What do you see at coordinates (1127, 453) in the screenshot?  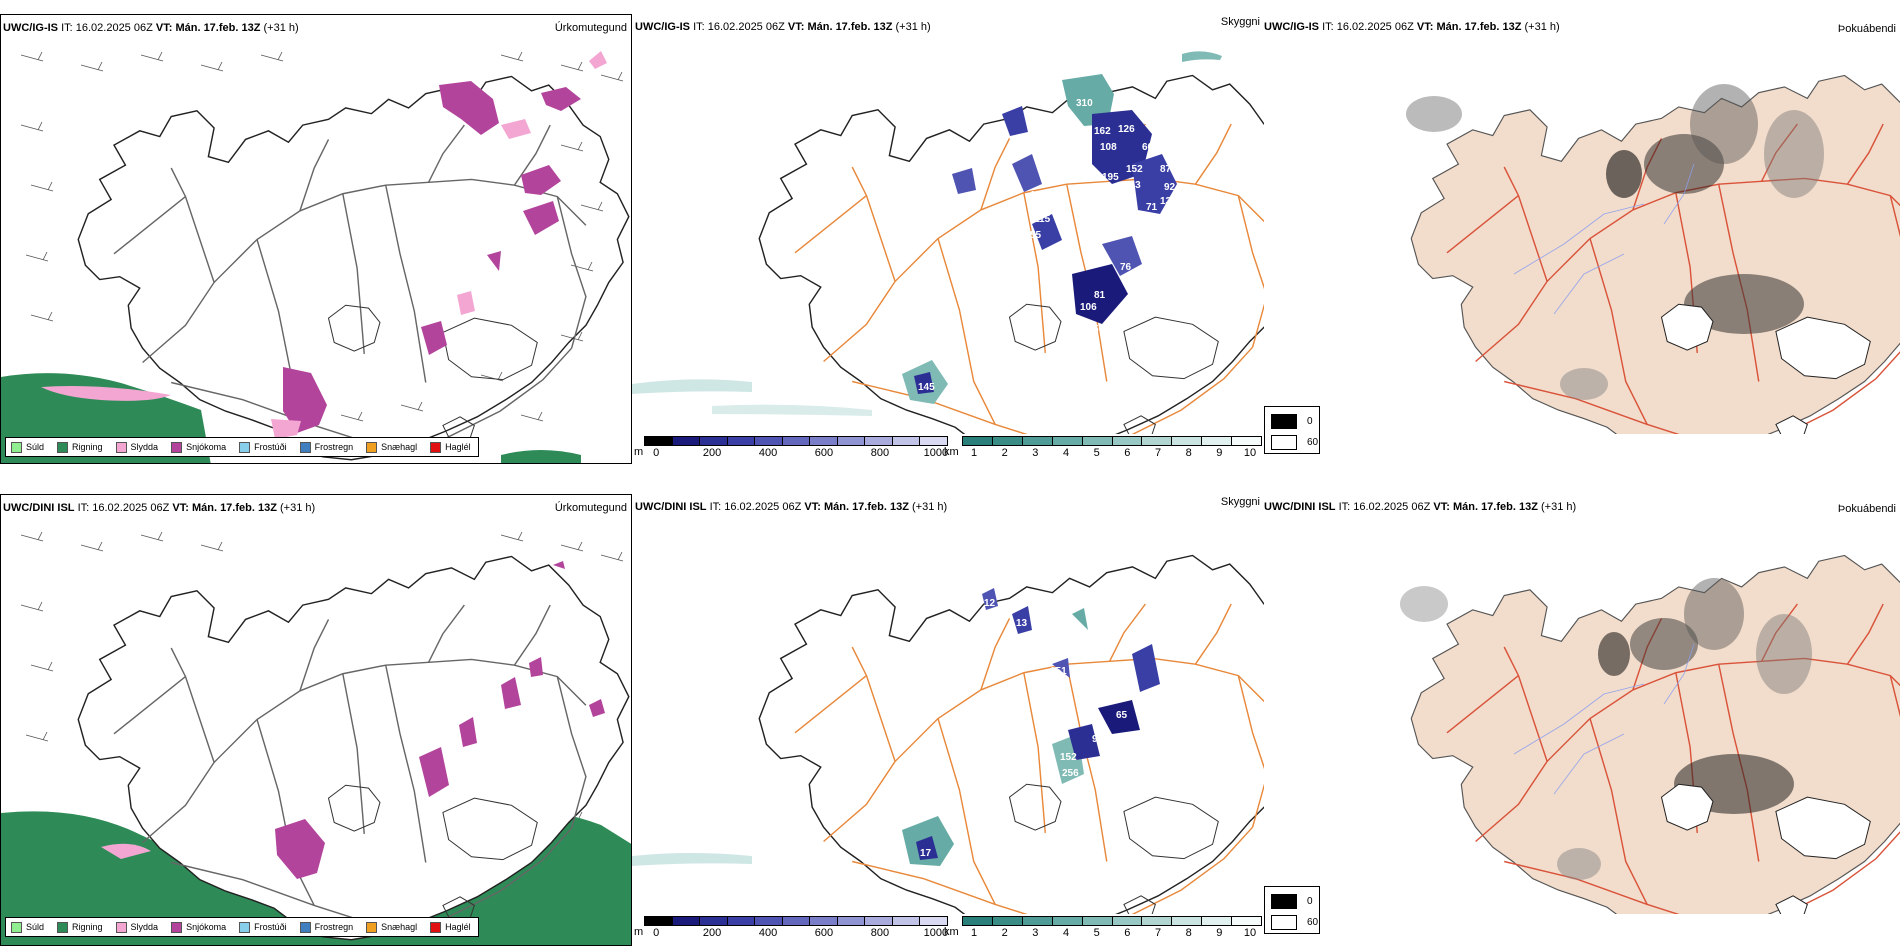 I see `colorbar-tick-label: 6` at bounding box center [1127, 453].